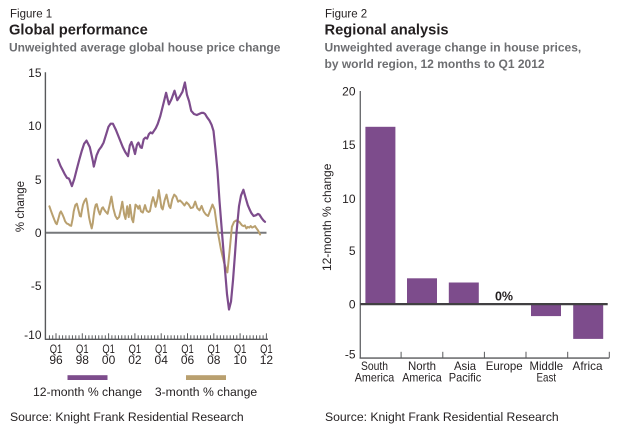 The width and height of the screenshot is (624, 431). I want to click on svg-text: 20, so click(349, 92).